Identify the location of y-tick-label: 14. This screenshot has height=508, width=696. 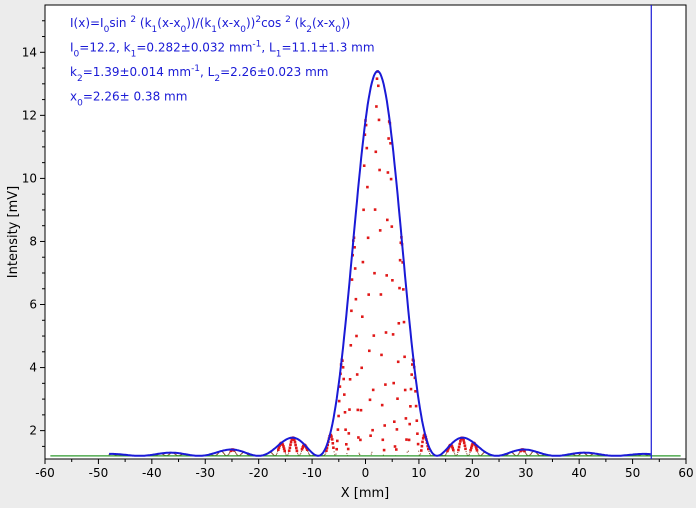
(29, 52).